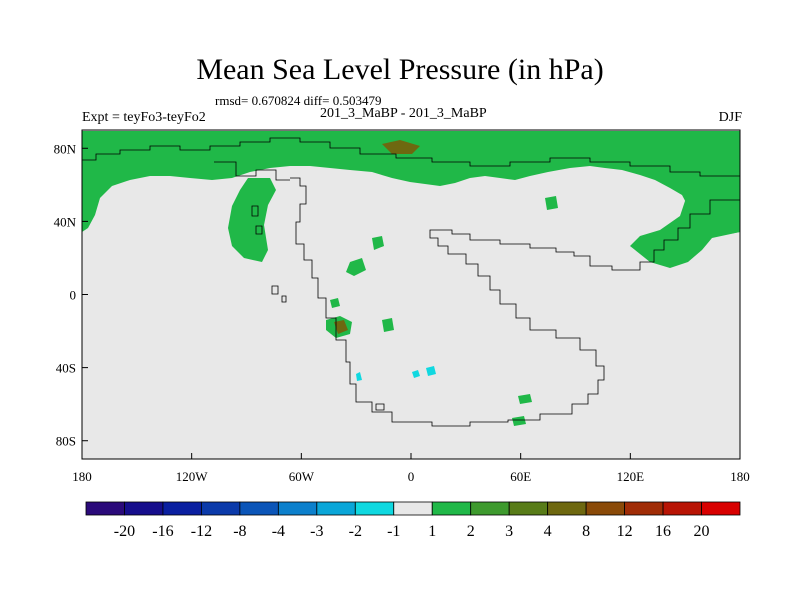  Describe the element at coordinates (318, 308) in the screenshot. I see `coastline-islands` at that location.